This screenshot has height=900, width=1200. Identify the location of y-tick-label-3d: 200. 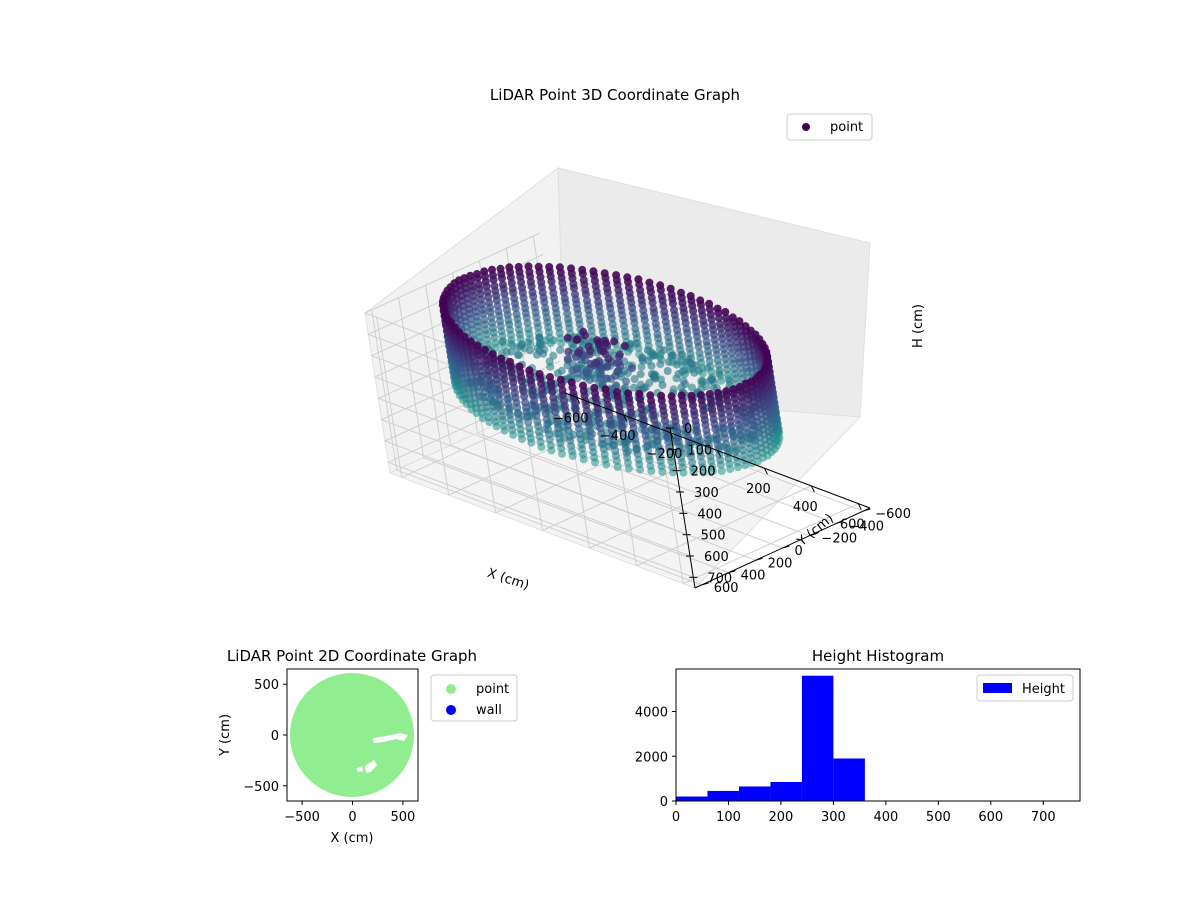
(780, 563).